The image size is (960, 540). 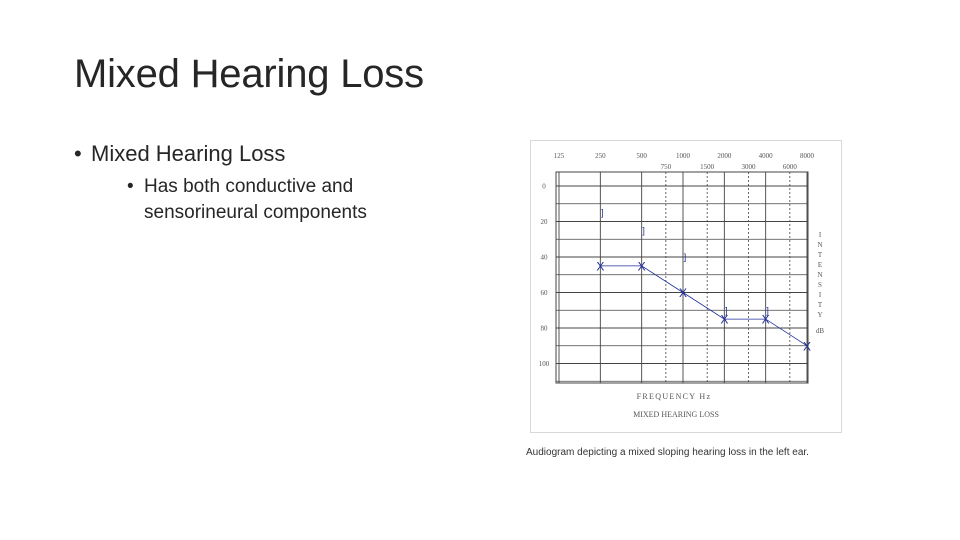 I want to click on plot-frame, so click(x=682, y=277).